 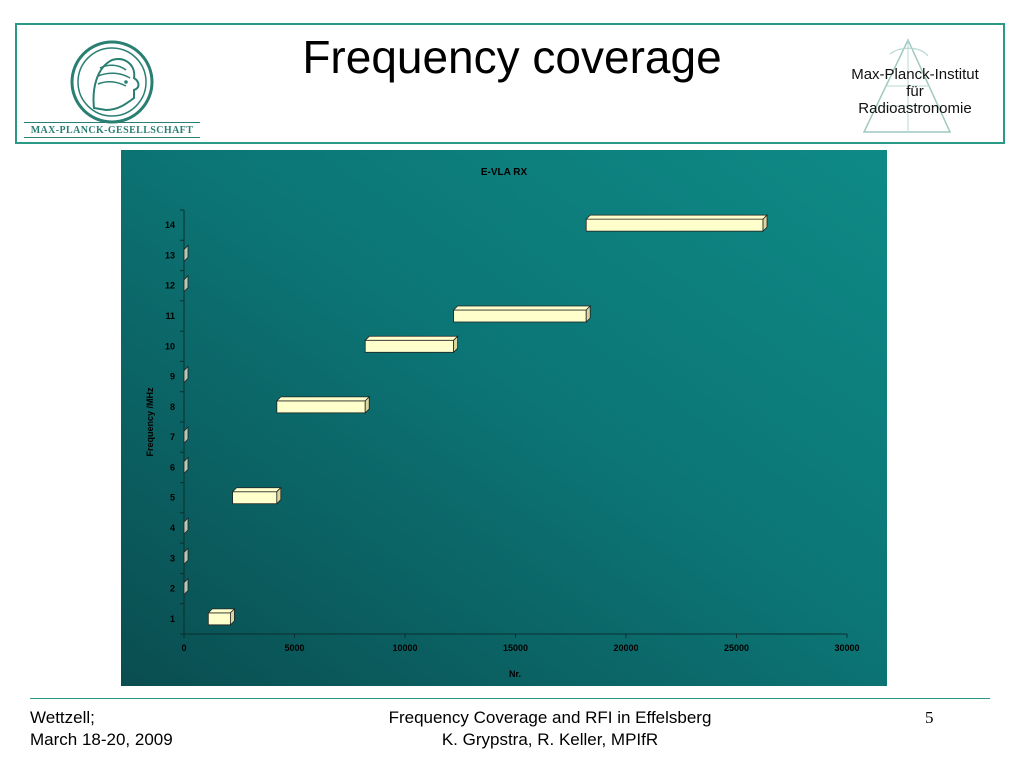 What do you see at coordinates (172, 528) in the screenshot?
I see `y-tick-label: 4` at bounding box center [172, 528].